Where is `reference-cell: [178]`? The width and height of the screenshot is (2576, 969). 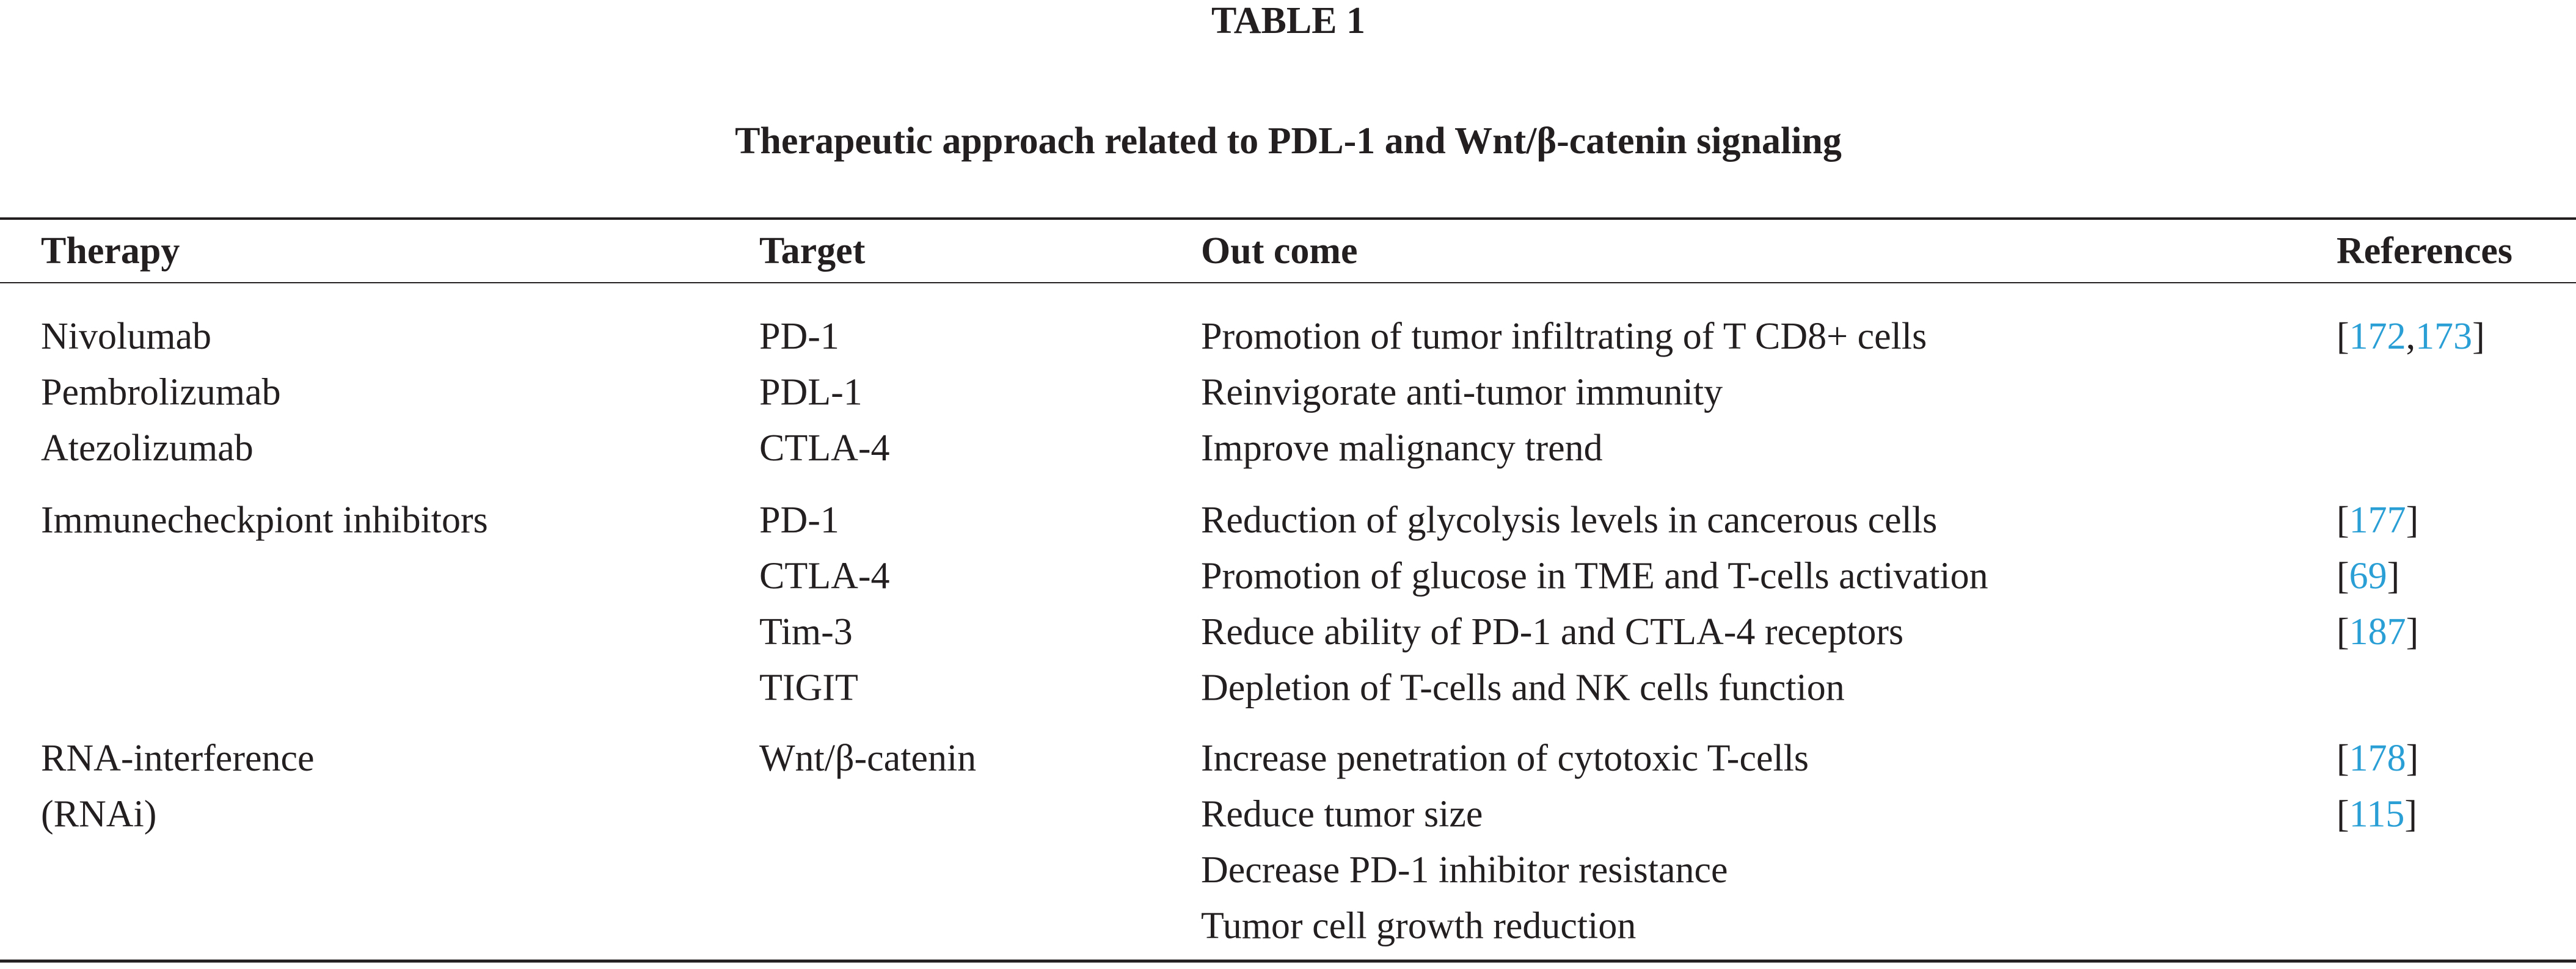 reference-cell: [178] is located at coordinates (2377, 758).